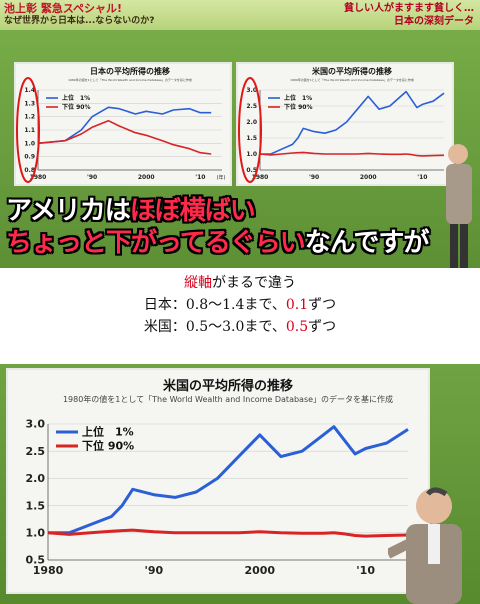 The height and width of the screenshot is (604, 480). What do you see at coordinates (68, 211) in the screenshot?
I see `subtitle-line1-white: アメリカは` at bounding box center [68, 211].